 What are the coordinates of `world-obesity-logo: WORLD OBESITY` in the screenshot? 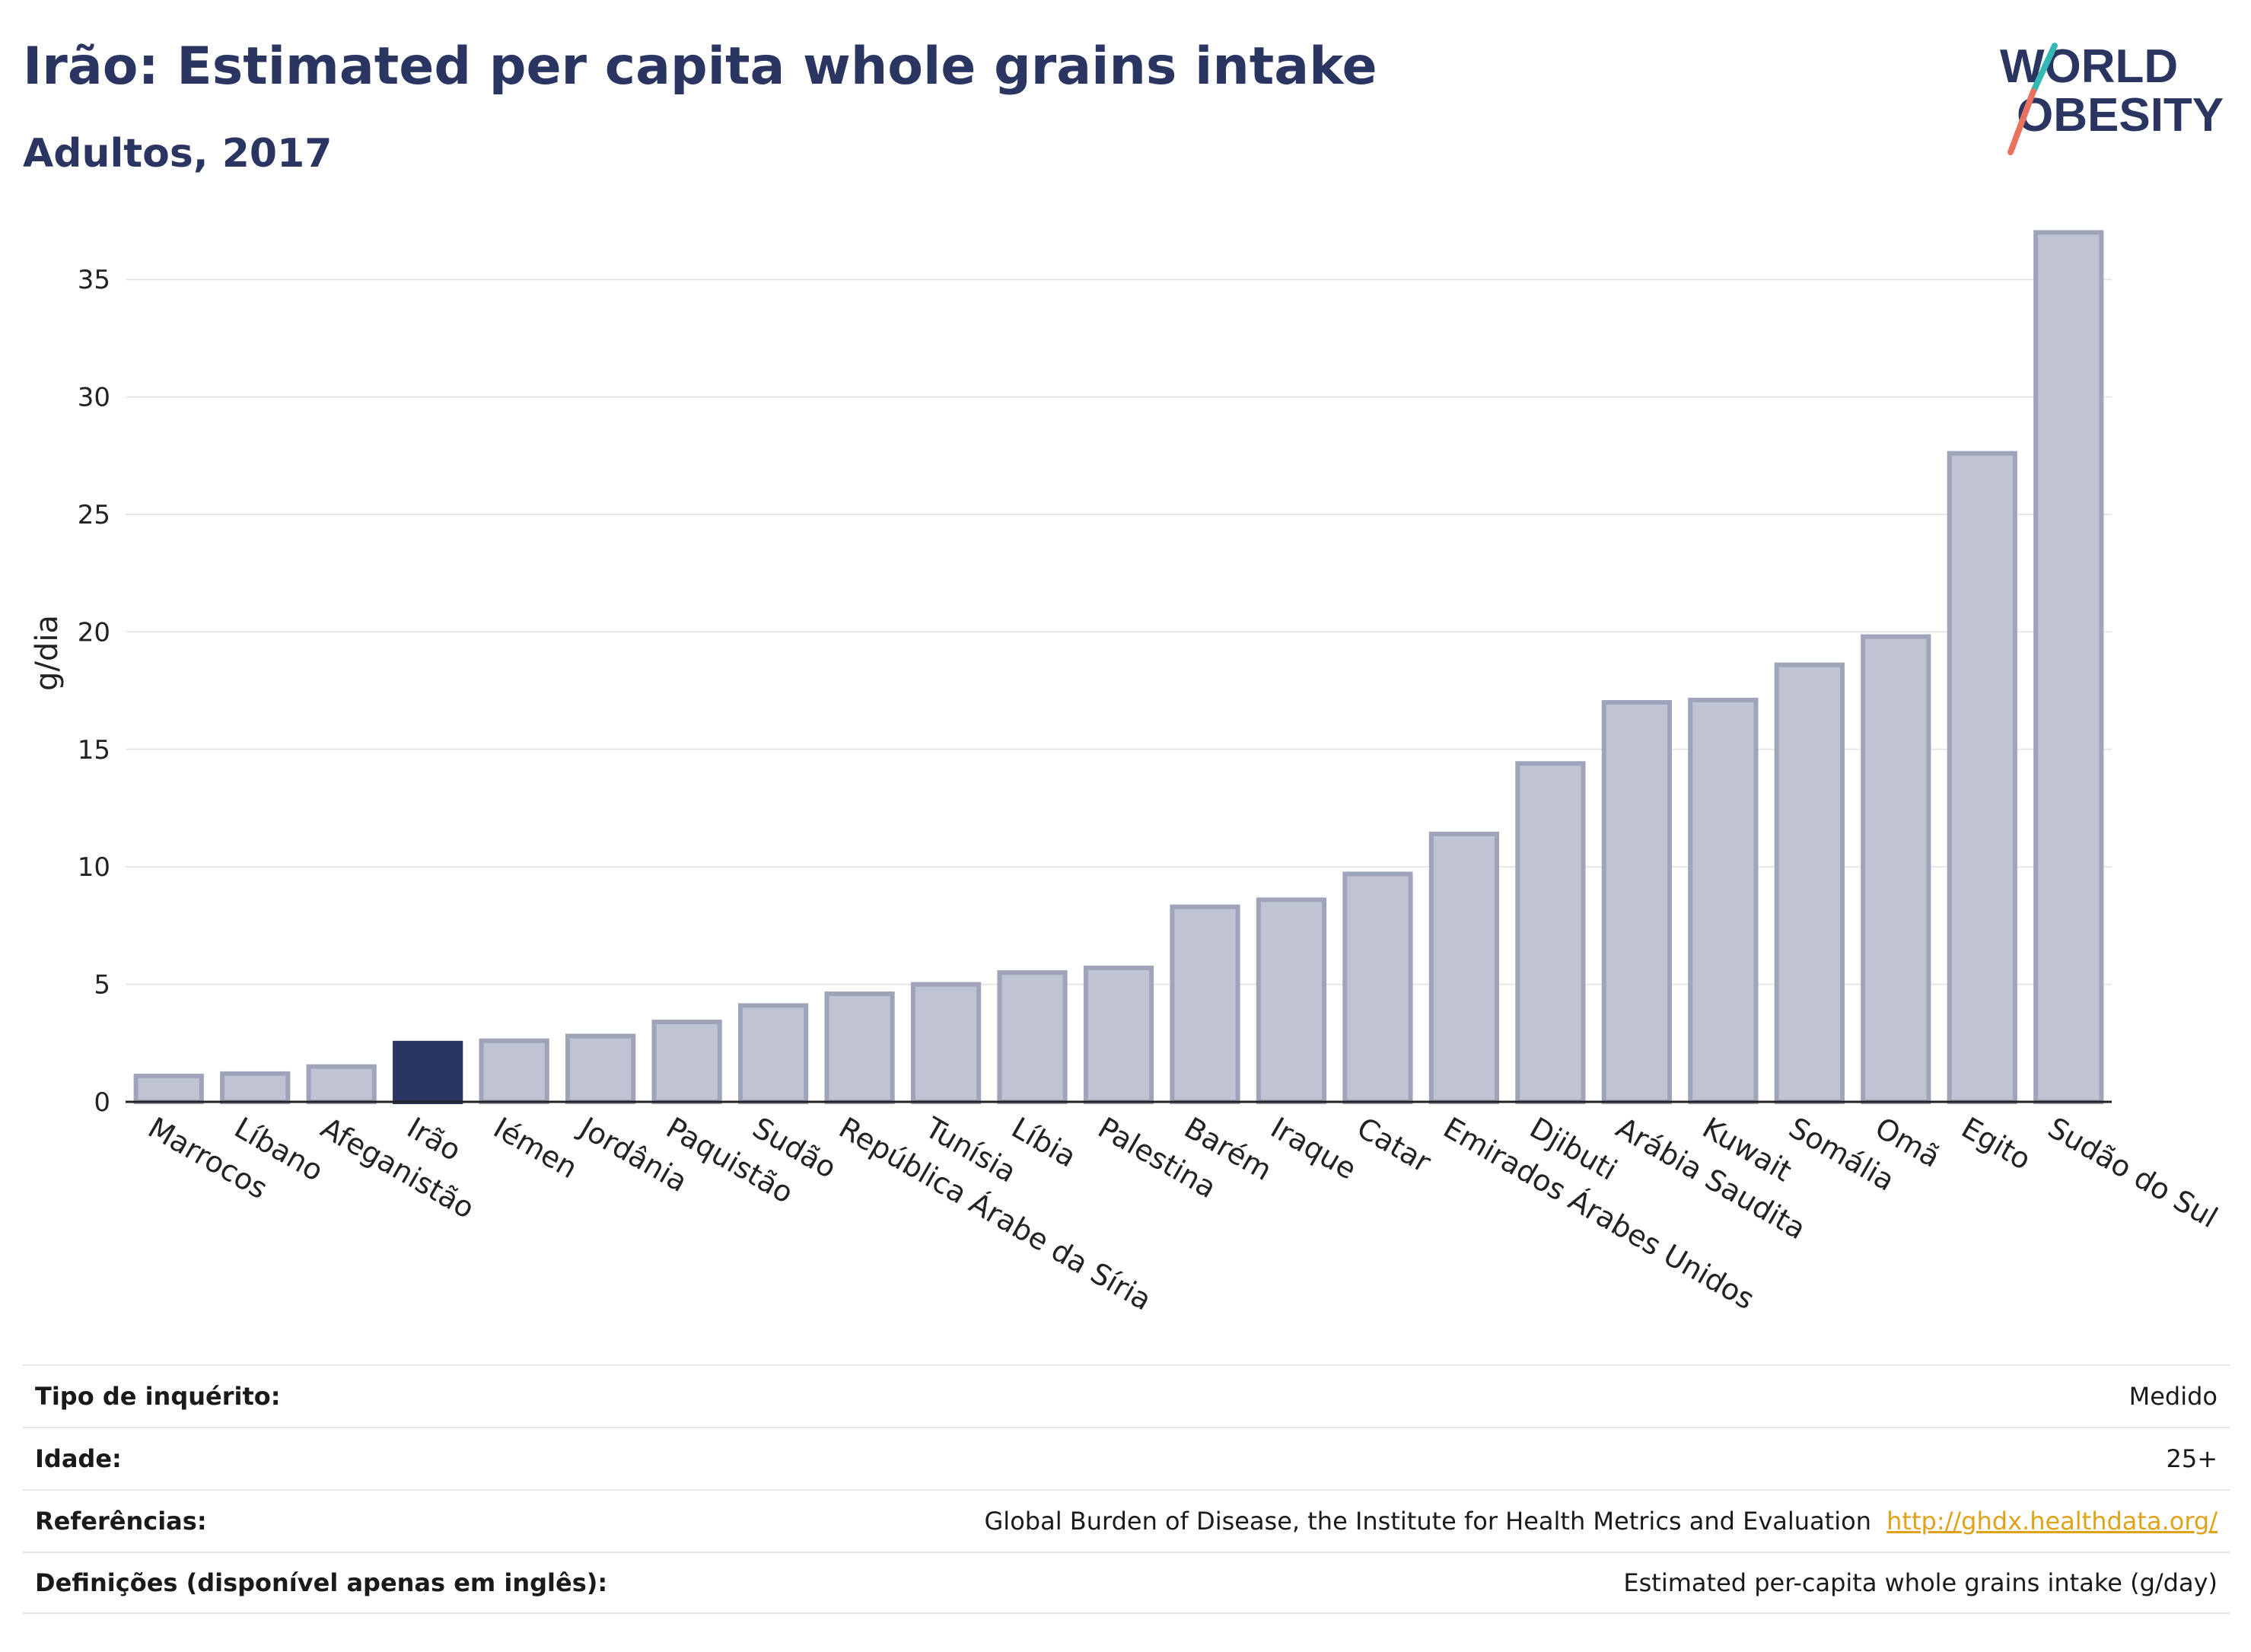 It's located at (2119, 99).